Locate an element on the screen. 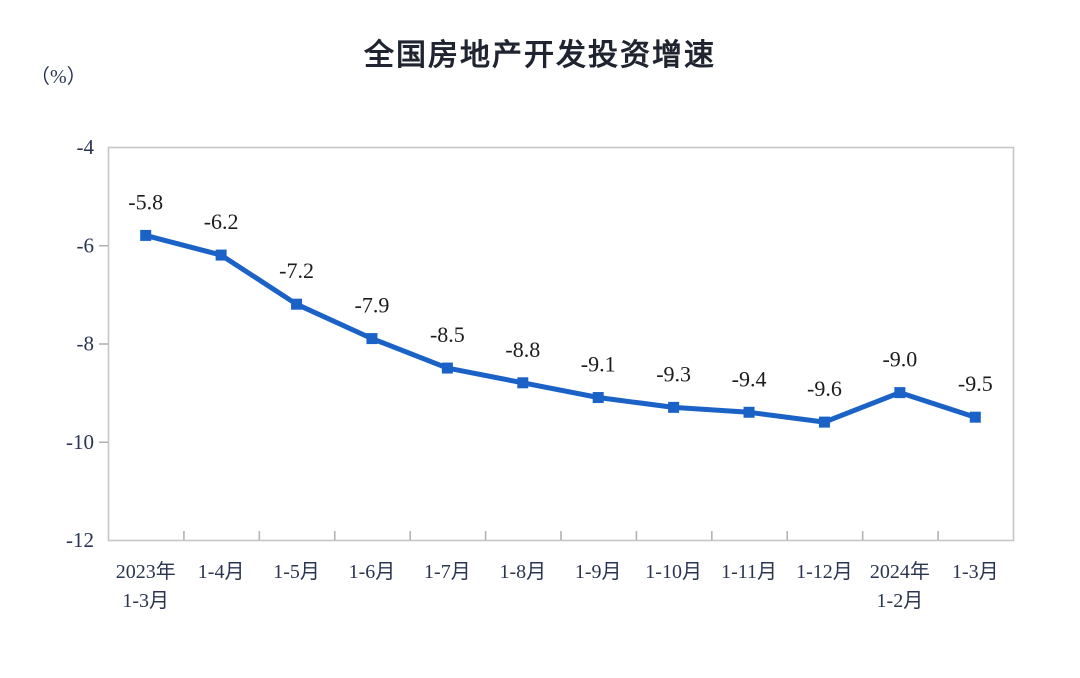 The image size is (1080, 678). x-category-label: 1-12月 is located at coordinates (824, 572).